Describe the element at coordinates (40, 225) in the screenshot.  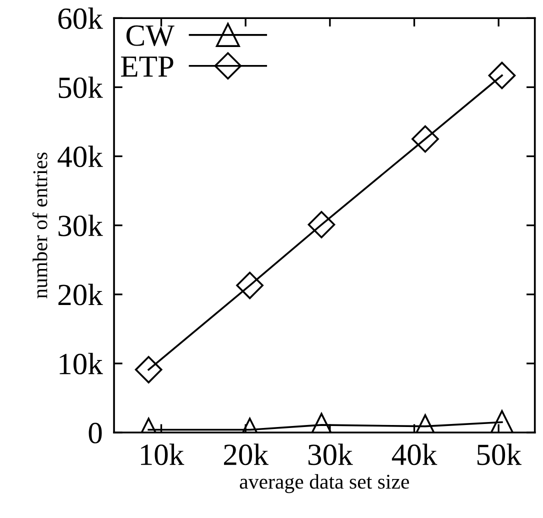
I see `y-axis-title: number of entries` at that location.